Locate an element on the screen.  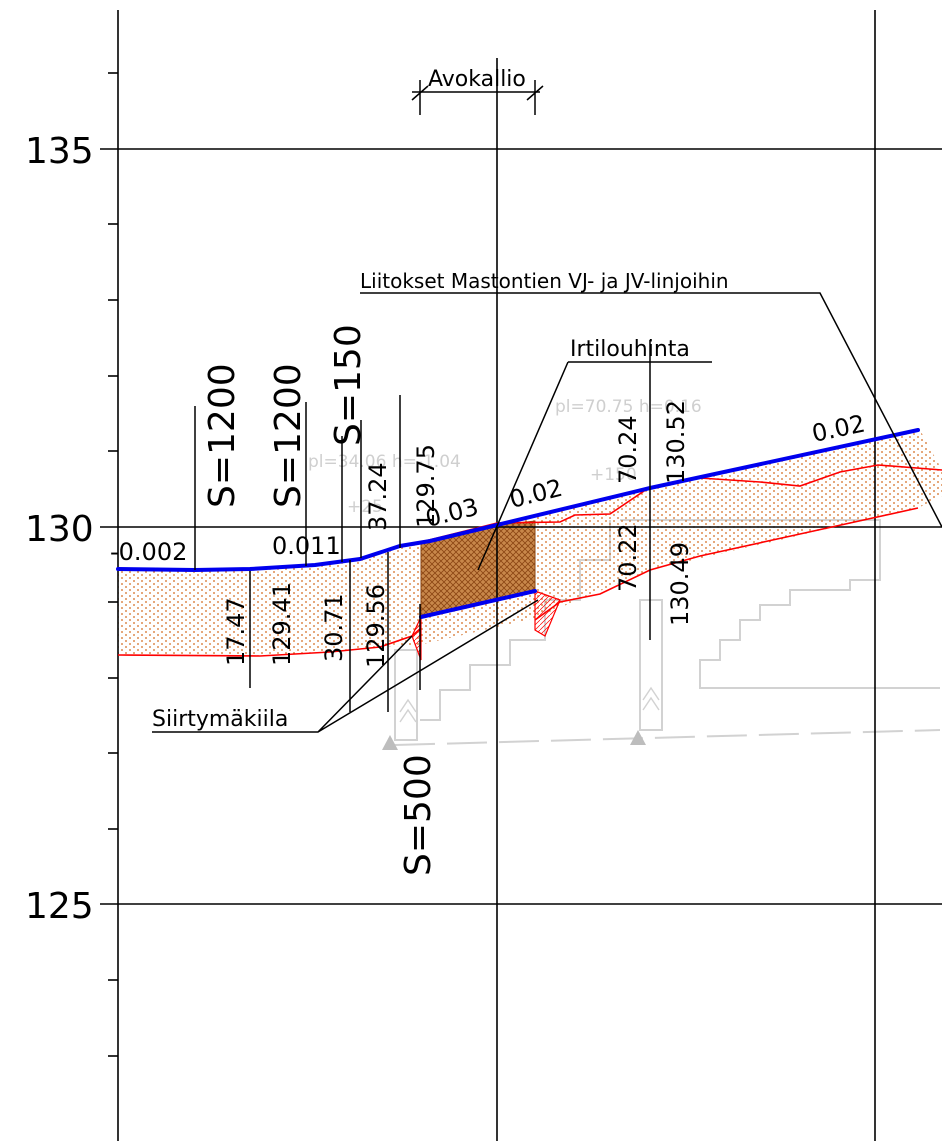
slope-label-2: 0.011 is located at coordinates (306, 546).